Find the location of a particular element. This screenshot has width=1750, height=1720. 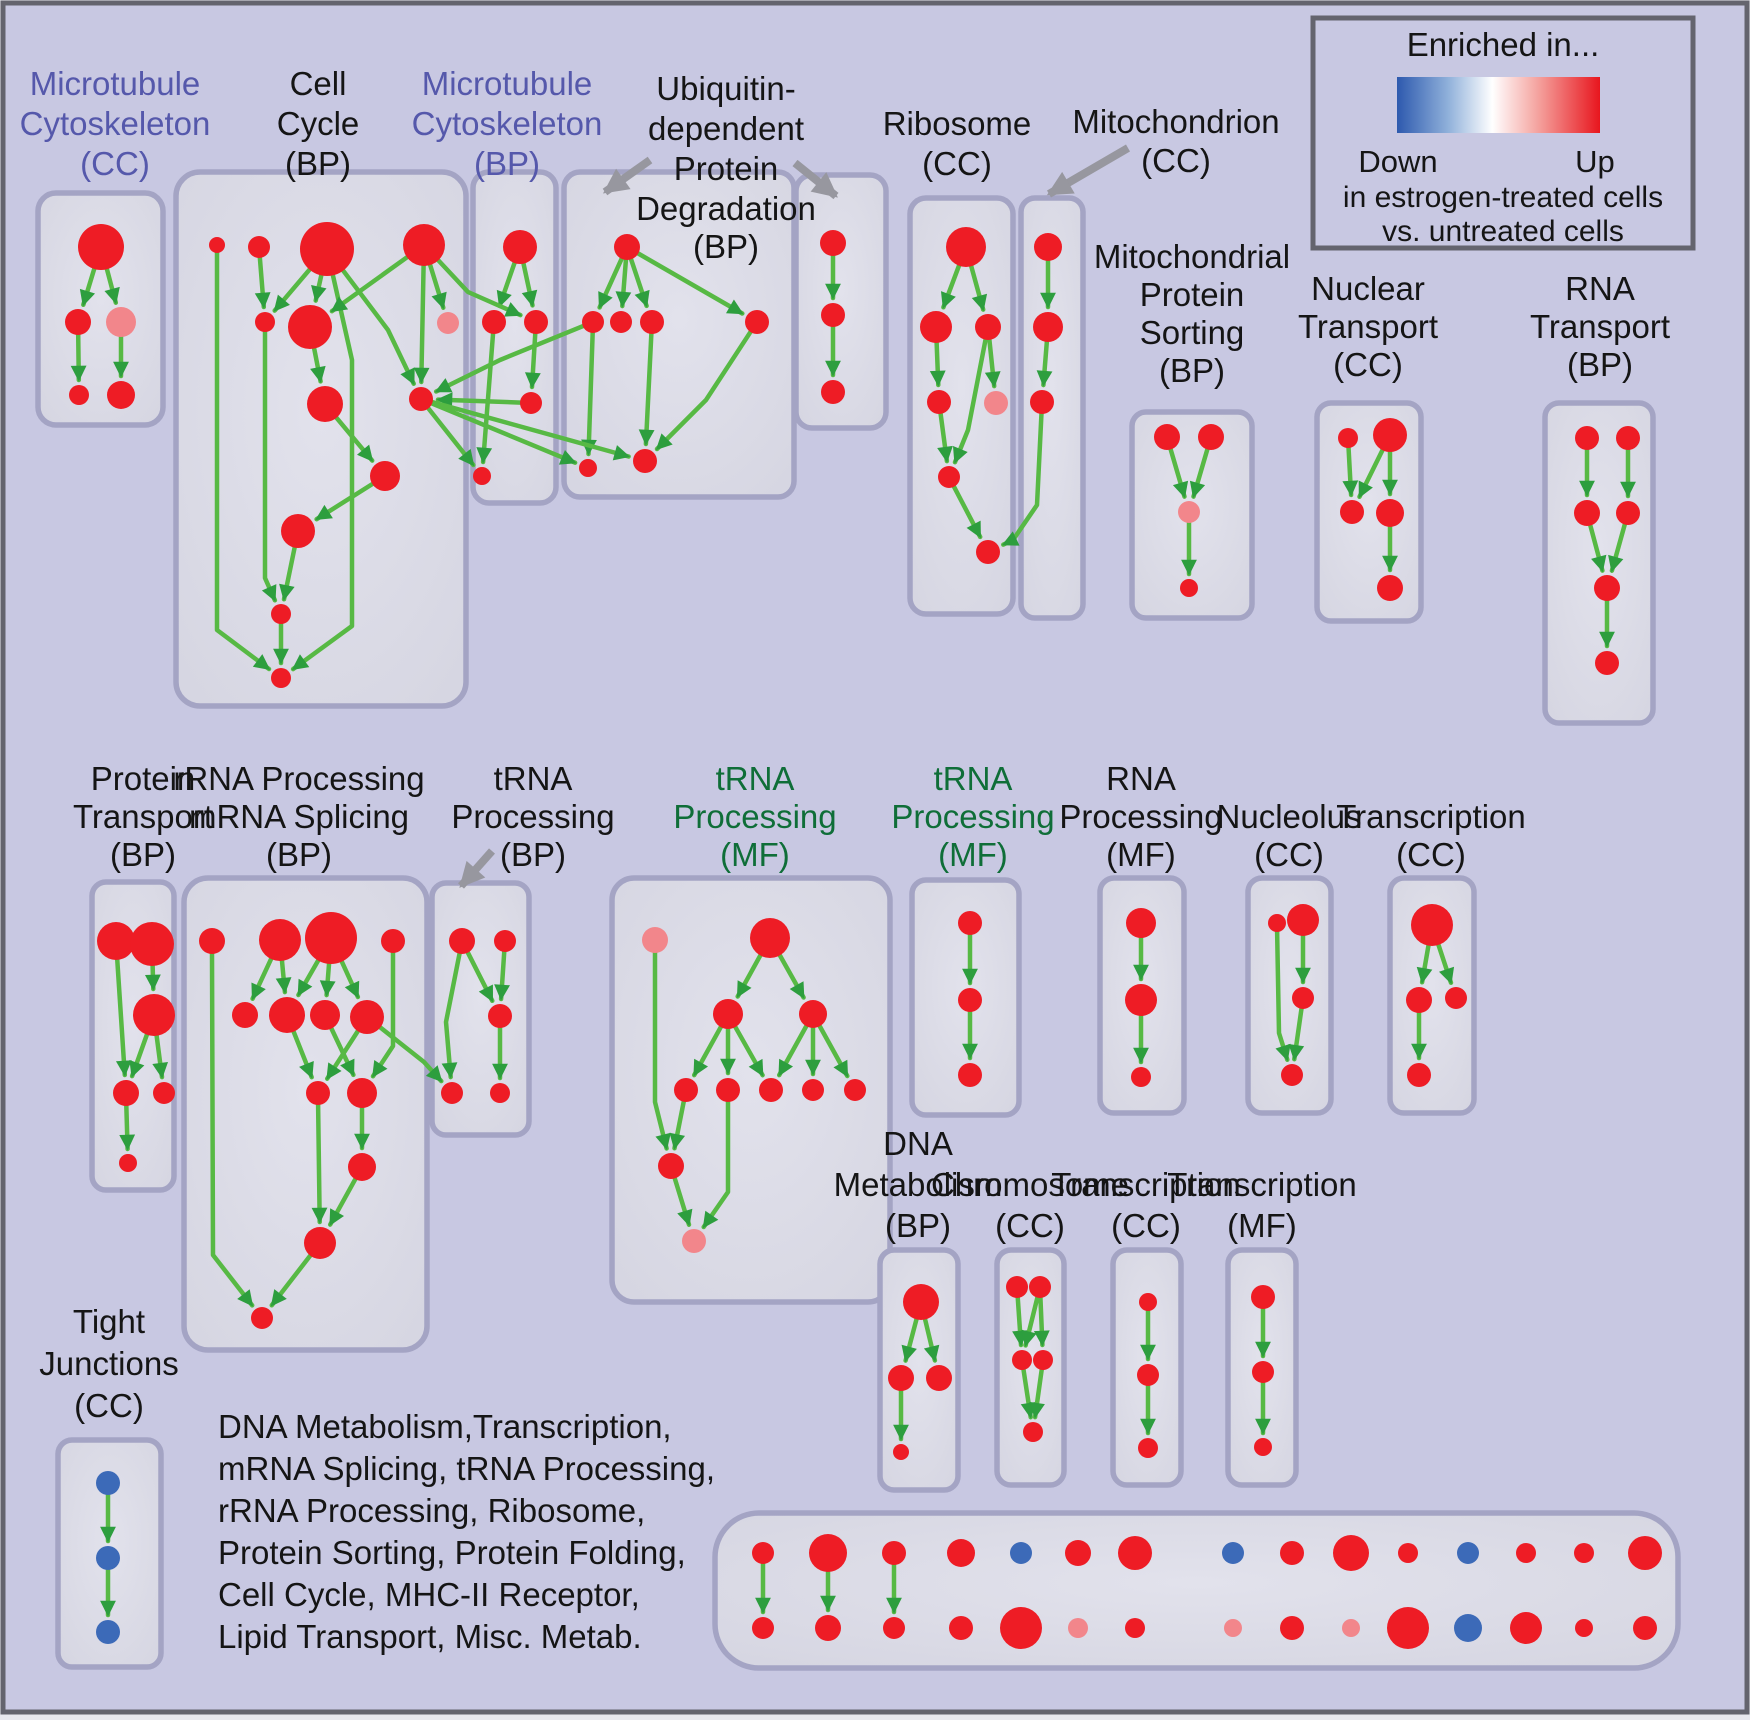

edge-arrow-cc4-cc6 is located at coordinates (370, 284).